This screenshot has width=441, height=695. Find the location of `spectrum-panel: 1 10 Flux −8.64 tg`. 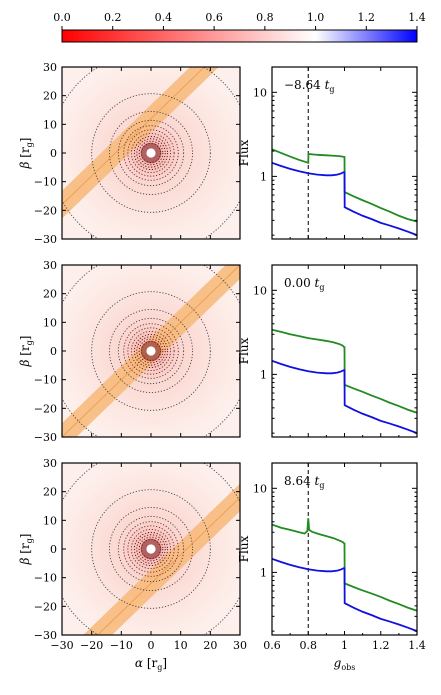

spectrum-panel: 1 10 Flux −8.64 tg is located at coordinates (327, 153).